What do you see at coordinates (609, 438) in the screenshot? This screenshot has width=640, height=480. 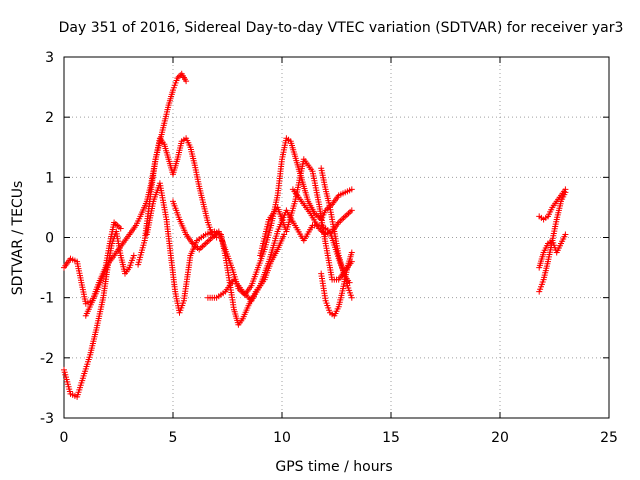 I see `x-tick-label: 25` at bounding box center [609, 438].